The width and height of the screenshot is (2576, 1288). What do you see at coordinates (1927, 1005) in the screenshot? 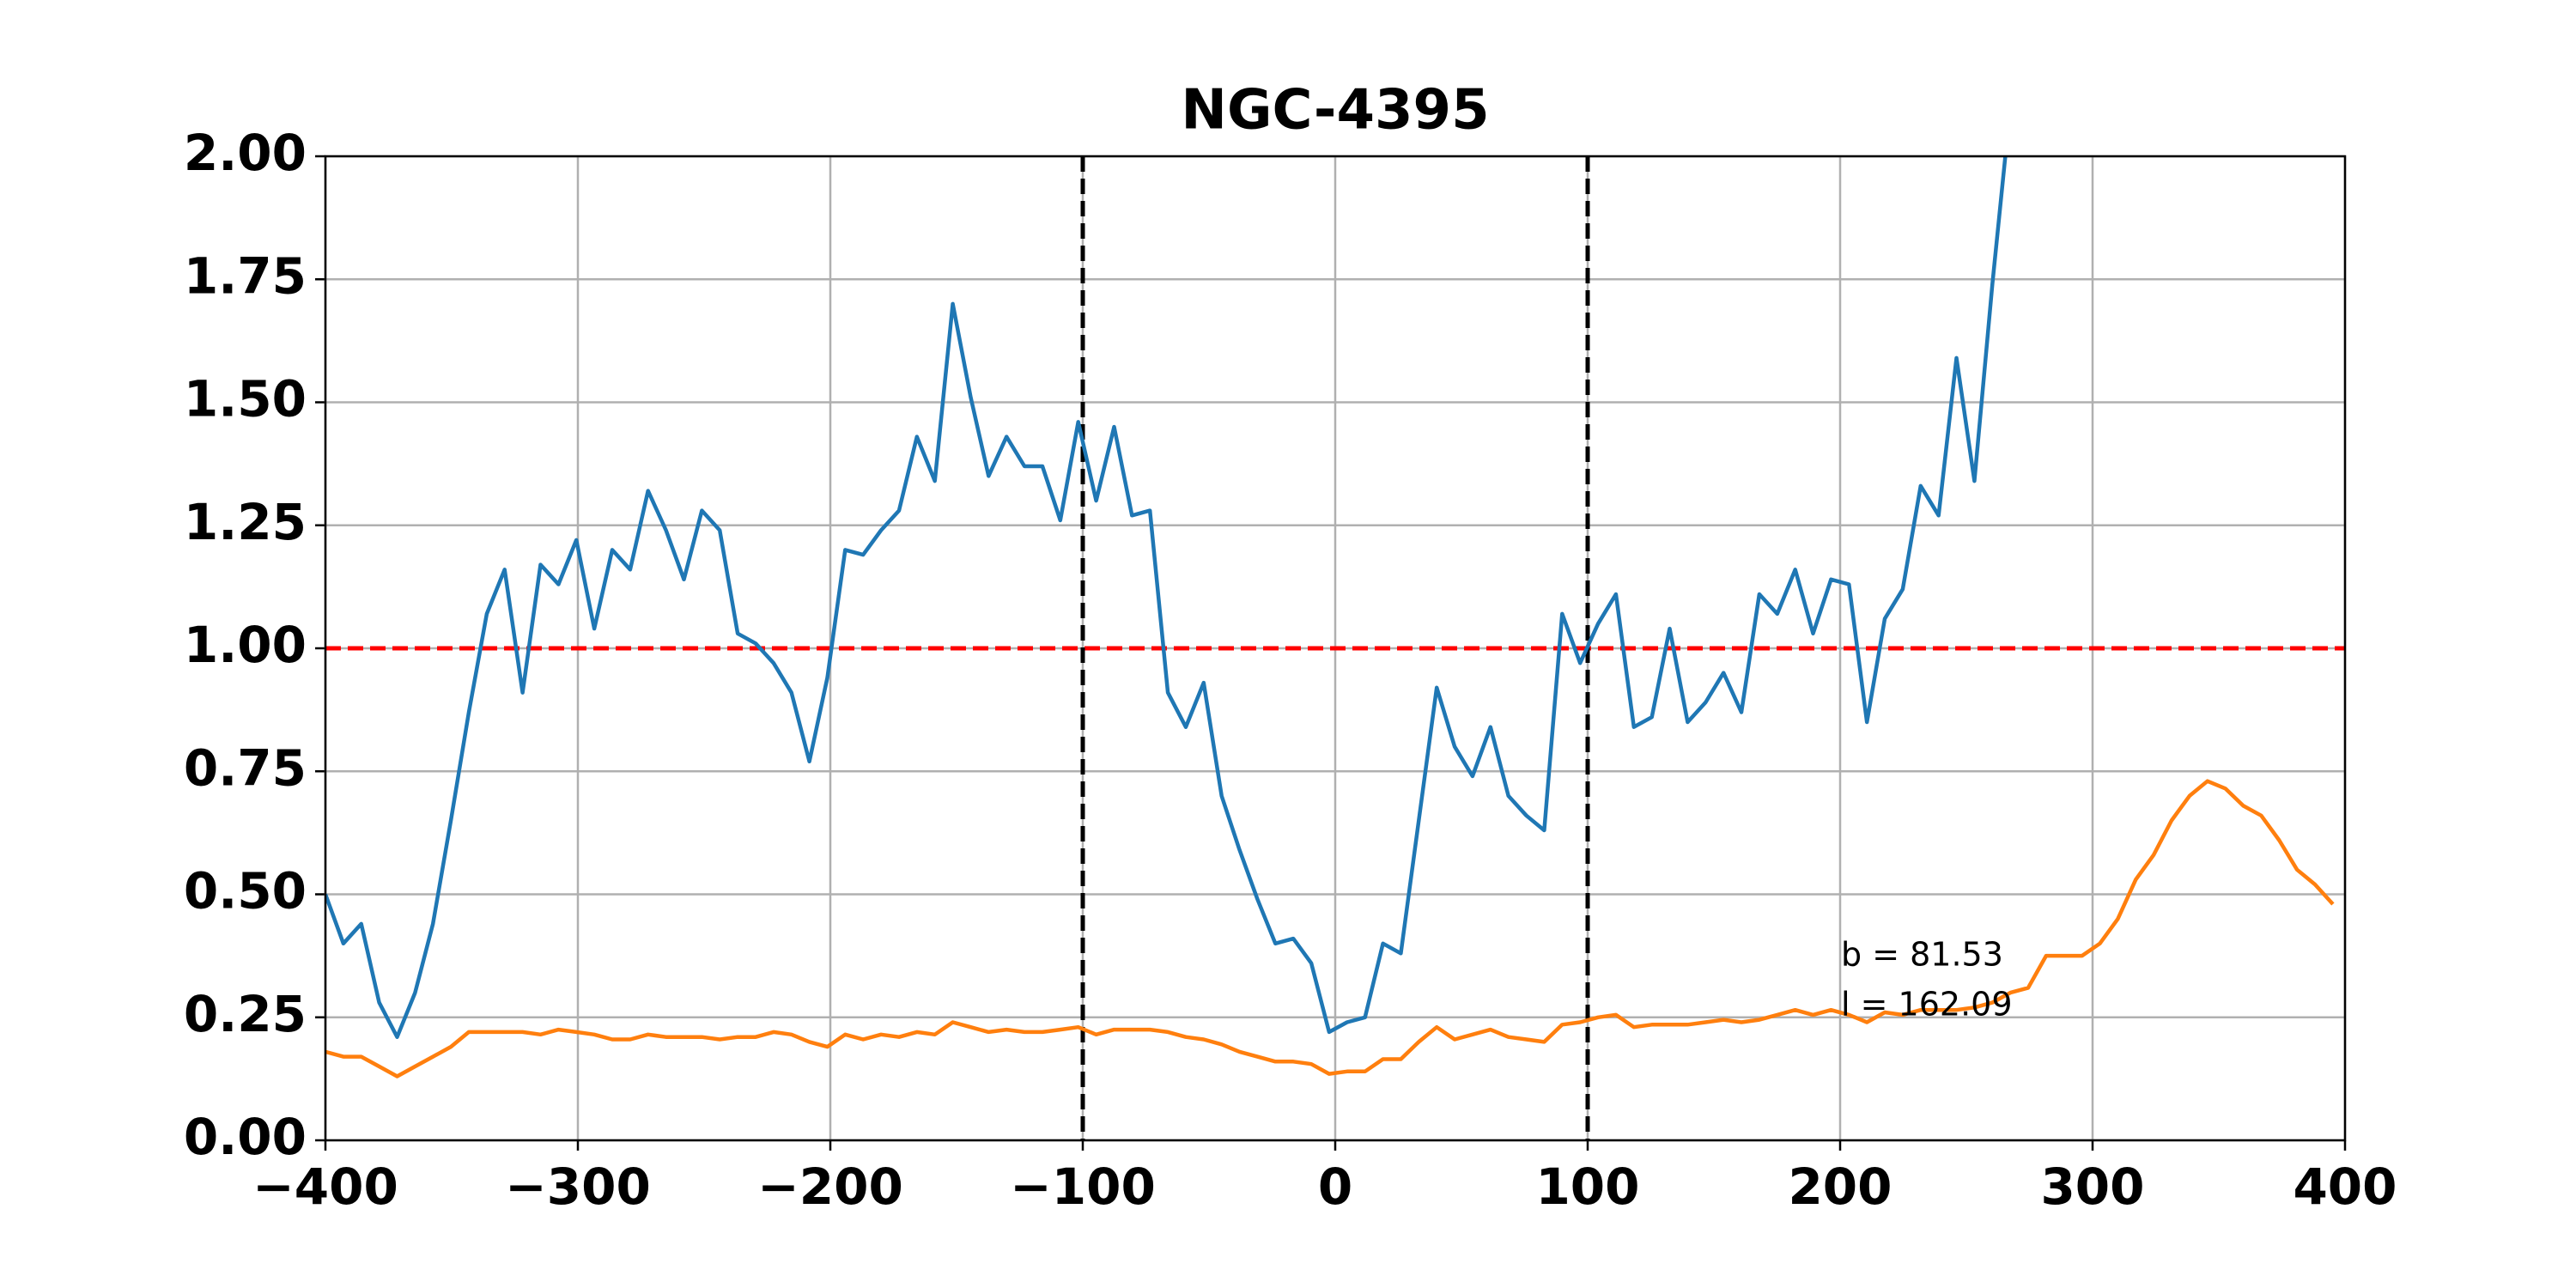
I see `annotation: l = 162.09` at bounding box center [1927, 1005].